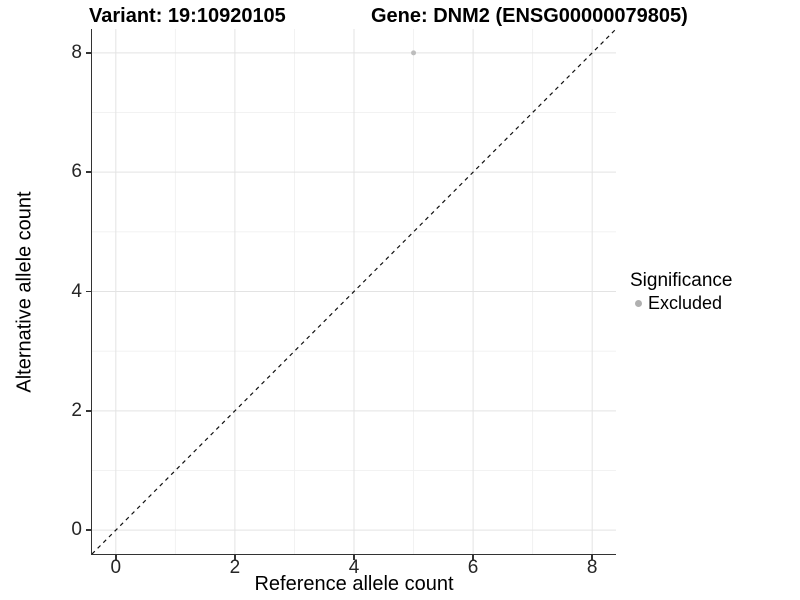  What do you see at coordinates (76, 172) in the screenshot?
I see `y-tick-label: 6` at bounding box center [76, 172].